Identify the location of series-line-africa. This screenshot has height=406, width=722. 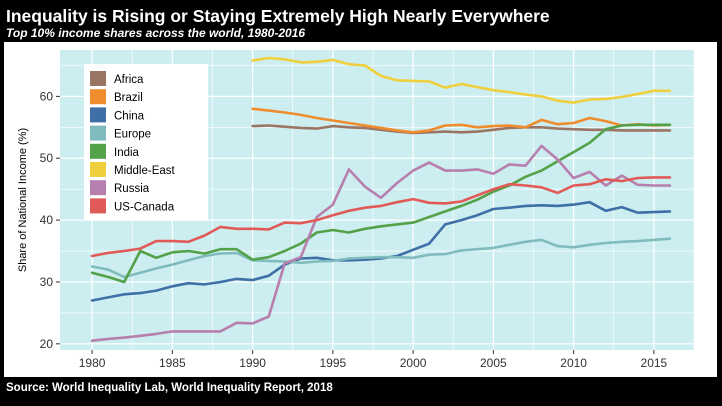
(461, 129).